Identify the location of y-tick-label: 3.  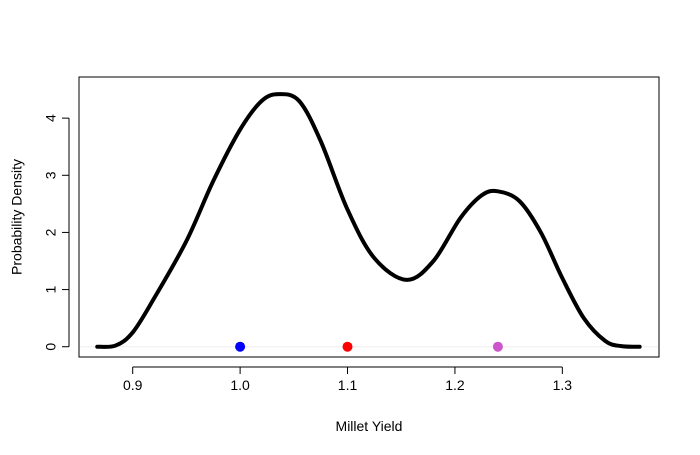
(51, 175).